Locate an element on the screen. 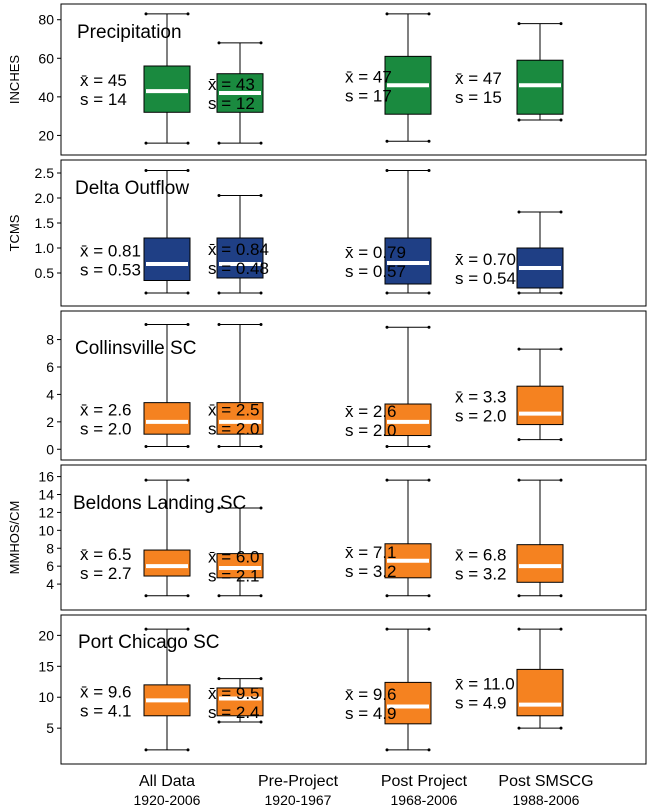 This screenshot has height=812, width=650. category-years: 1988-2006 is located at coordinates (546, 800).